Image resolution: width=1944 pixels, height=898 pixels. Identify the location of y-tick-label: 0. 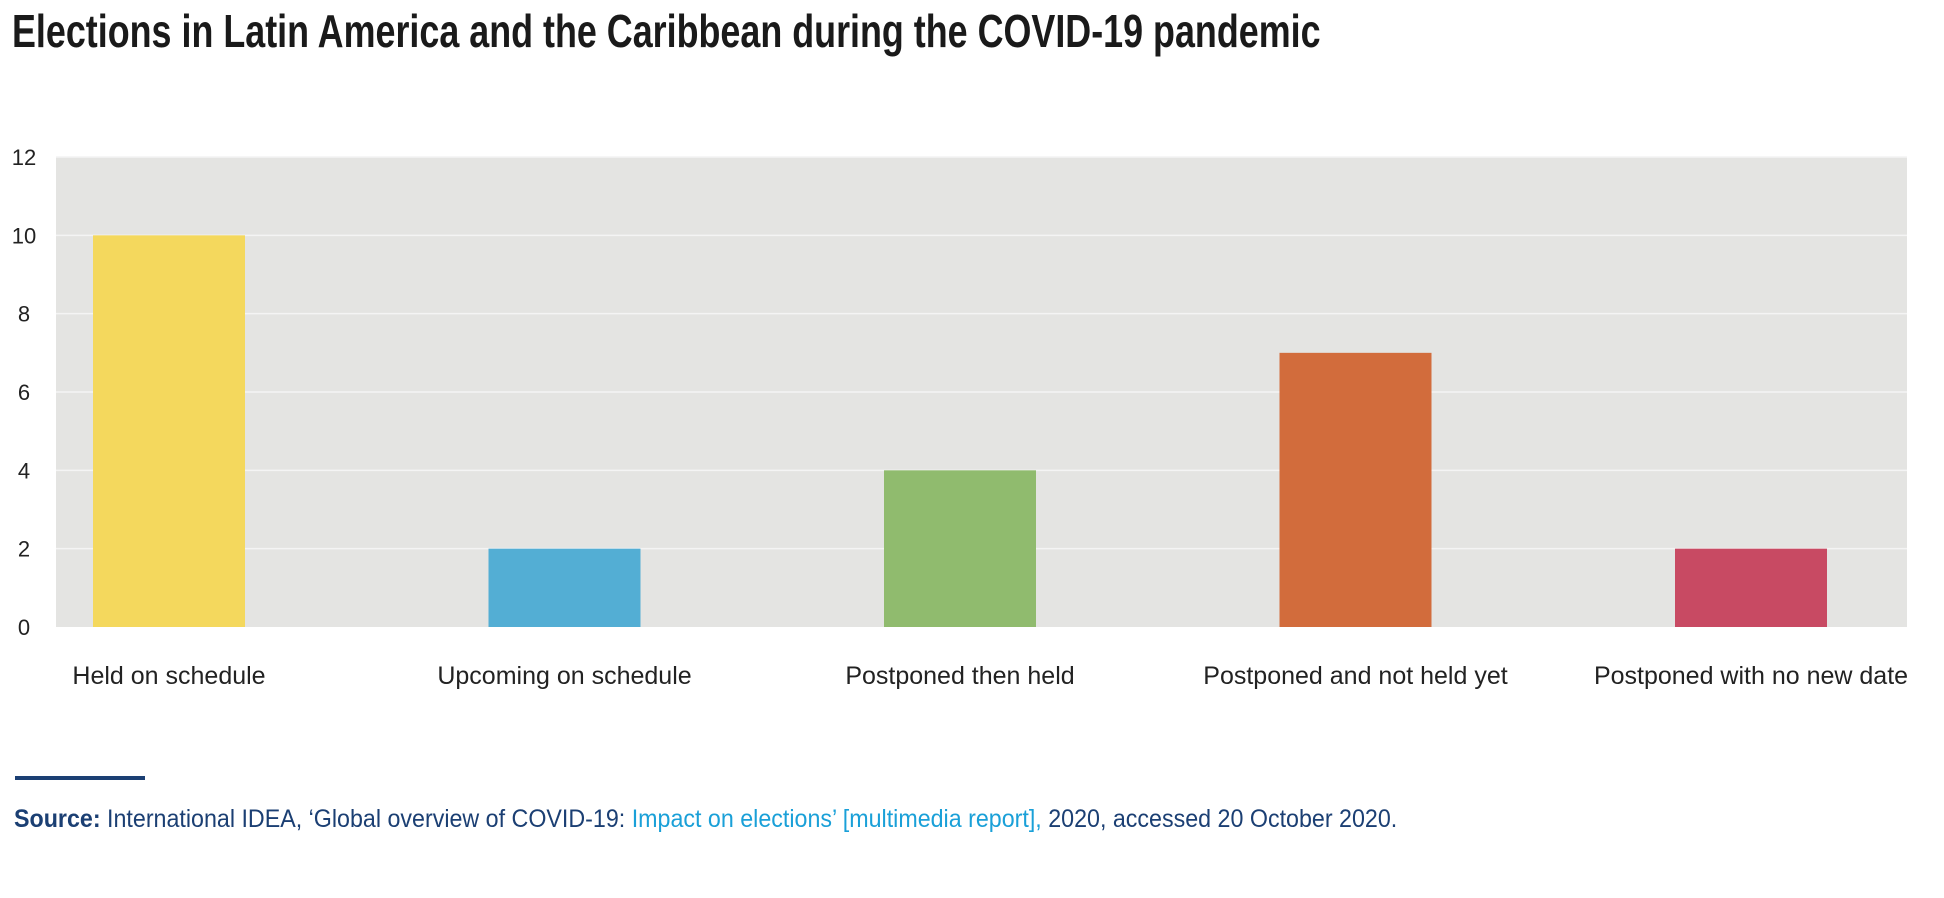
(24, 627).